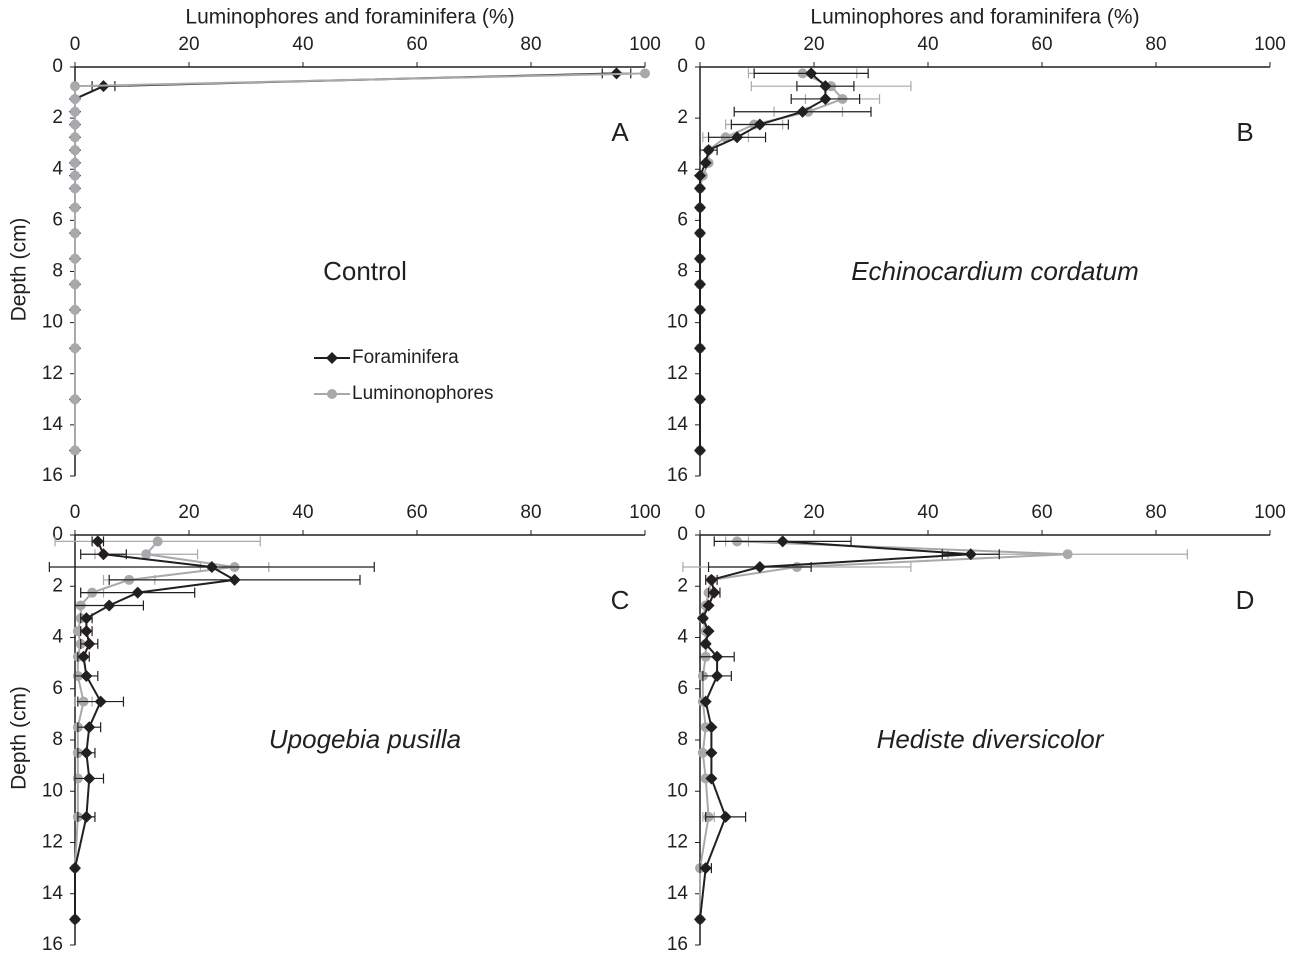 Image resolution: width=1299 pixels, height=958 pixels. I want to click on x-axis-label: Luminophores and foraminifera (%), so click(349, 17).